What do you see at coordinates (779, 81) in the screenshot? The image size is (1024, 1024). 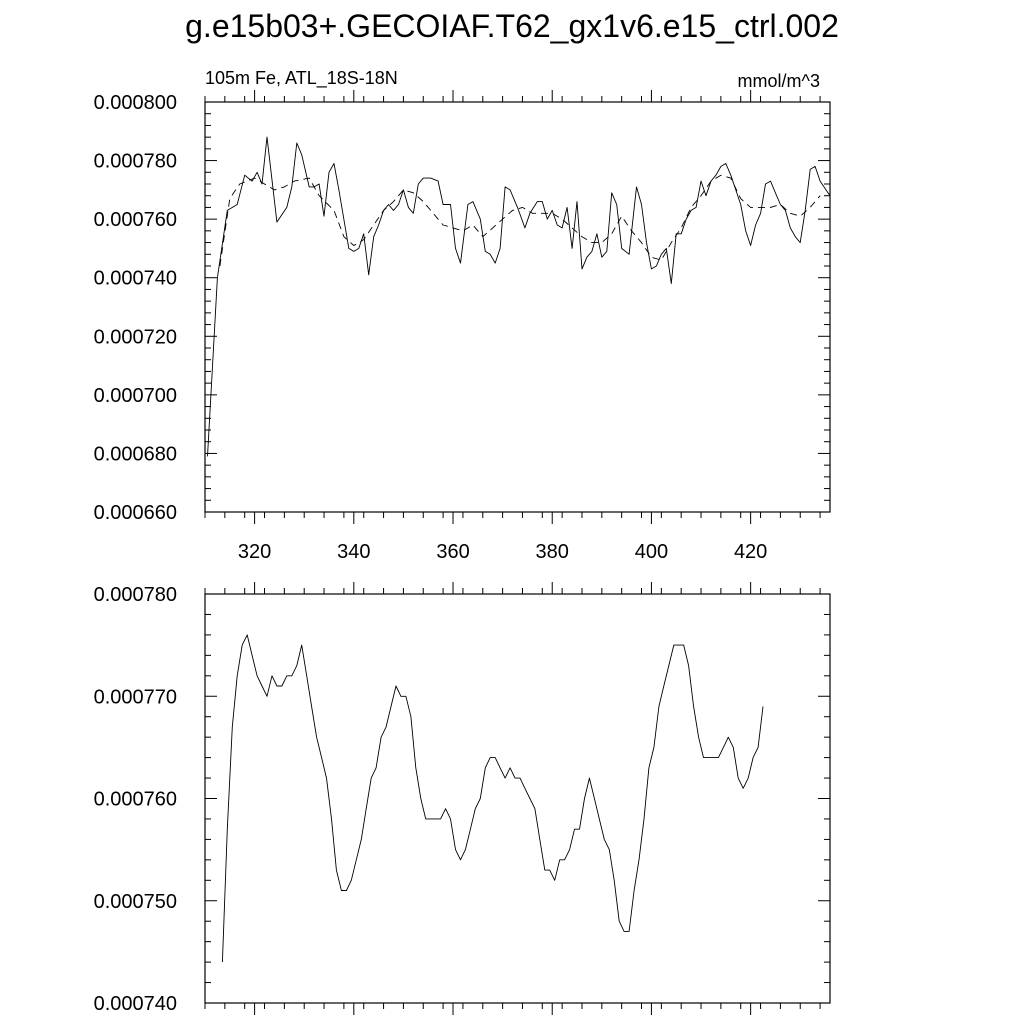 I see `subtitle-right: mmol/m^3` at bounding box center [779, 81].